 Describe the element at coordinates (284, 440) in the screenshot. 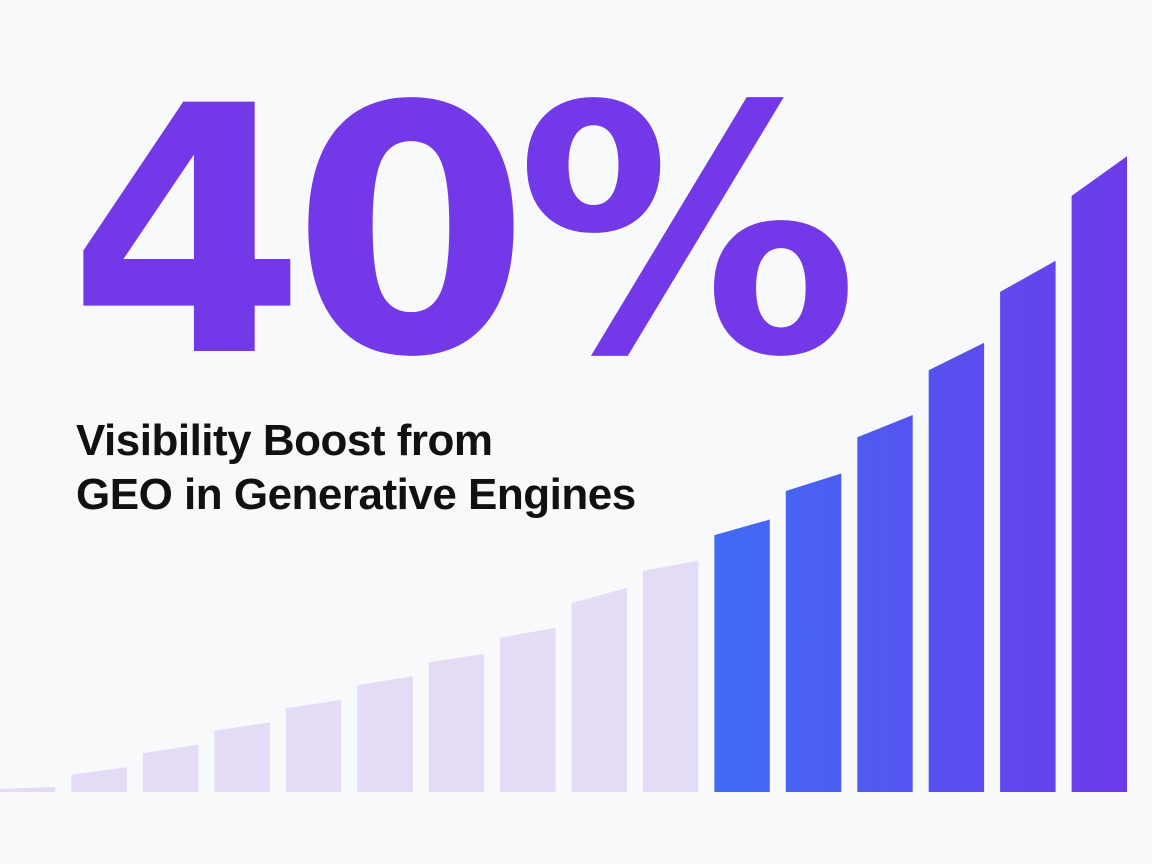

I see `subtitle-line-1: Visibility Boost from` at that location.